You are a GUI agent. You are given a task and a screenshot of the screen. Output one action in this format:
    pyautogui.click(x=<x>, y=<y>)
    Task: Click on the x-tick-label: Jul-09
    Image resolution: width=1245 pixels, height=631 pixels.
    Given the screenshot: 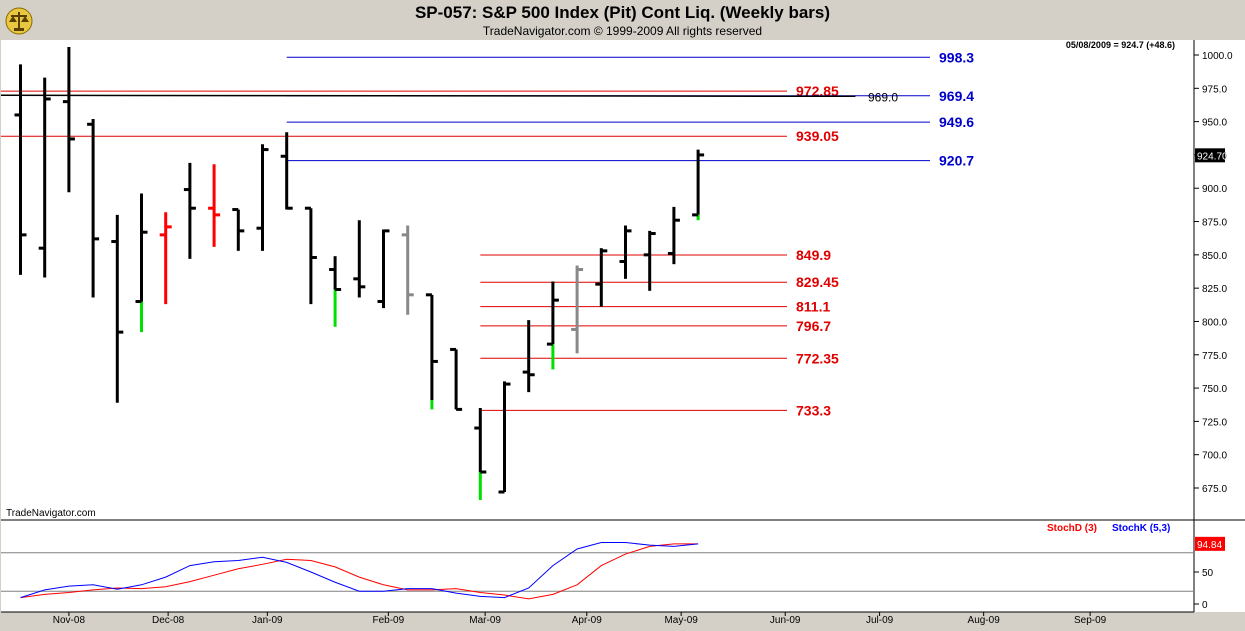 What is the action you would take?
    pyautogui.click(x=880, y=620)
    